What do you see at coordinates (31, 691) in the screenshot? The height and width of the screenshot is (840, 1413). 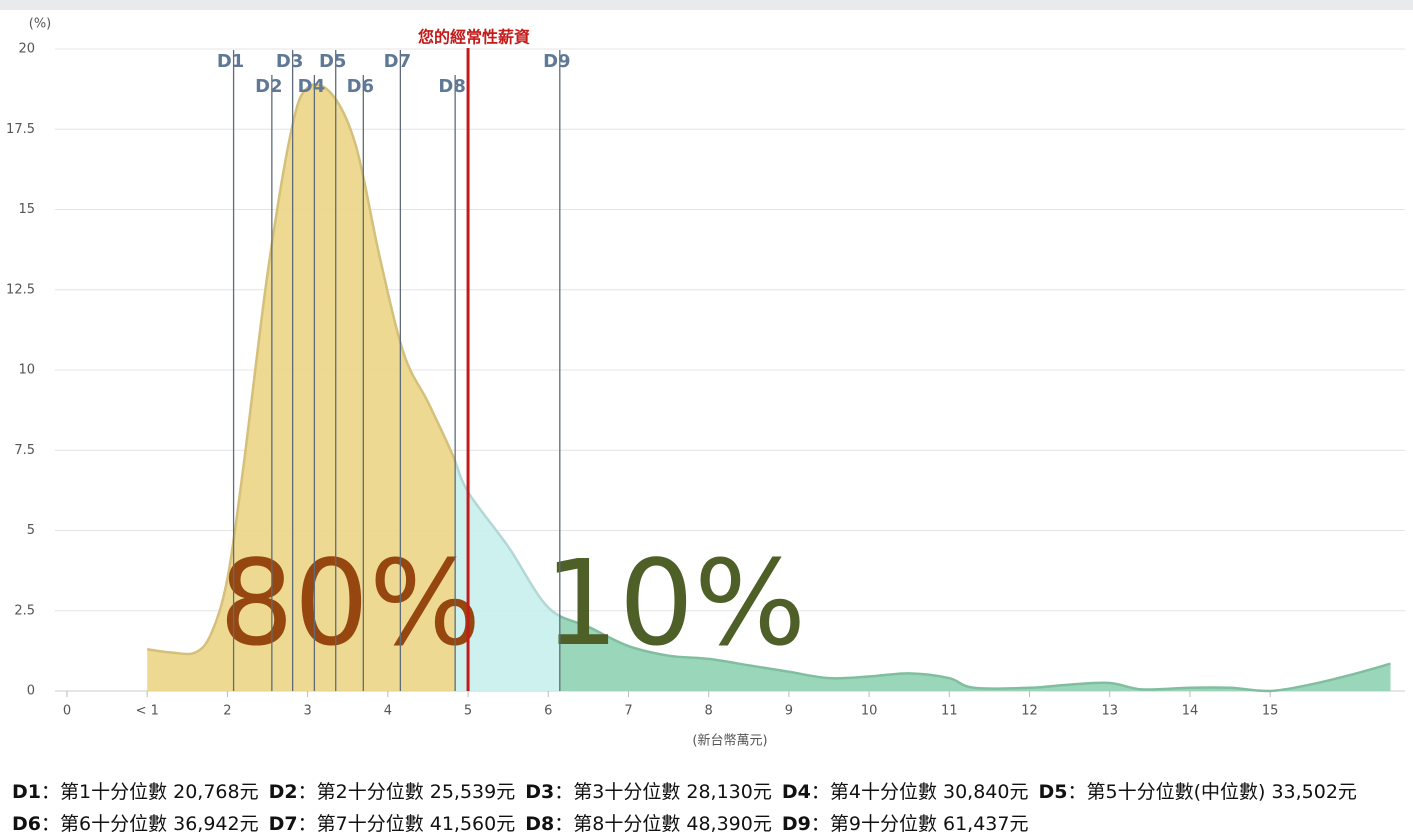 I see `y-tick-label: 0` at bounding box center [31, 691].